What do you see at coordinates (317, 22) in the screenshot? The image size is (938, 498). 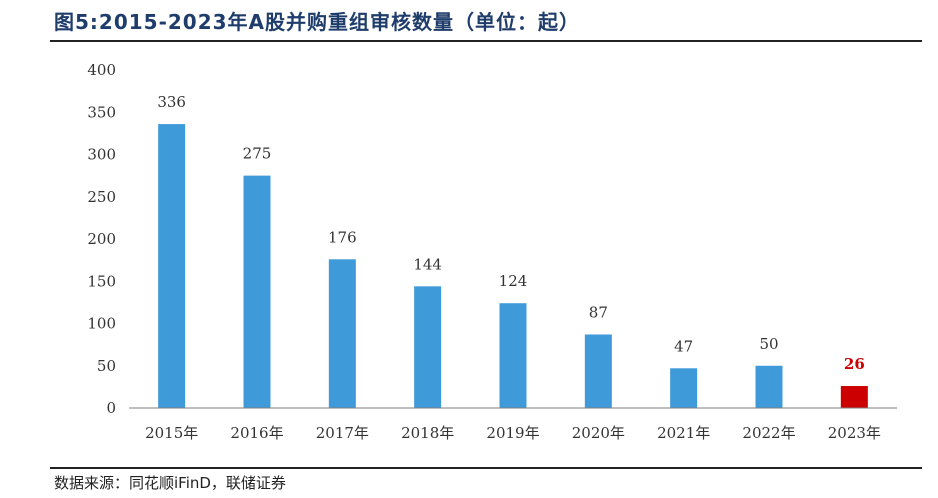 I see `figure-title: 图5:2015-2023年A股并购重组审核数量（单位：起）` at bounding box center [317, 22].